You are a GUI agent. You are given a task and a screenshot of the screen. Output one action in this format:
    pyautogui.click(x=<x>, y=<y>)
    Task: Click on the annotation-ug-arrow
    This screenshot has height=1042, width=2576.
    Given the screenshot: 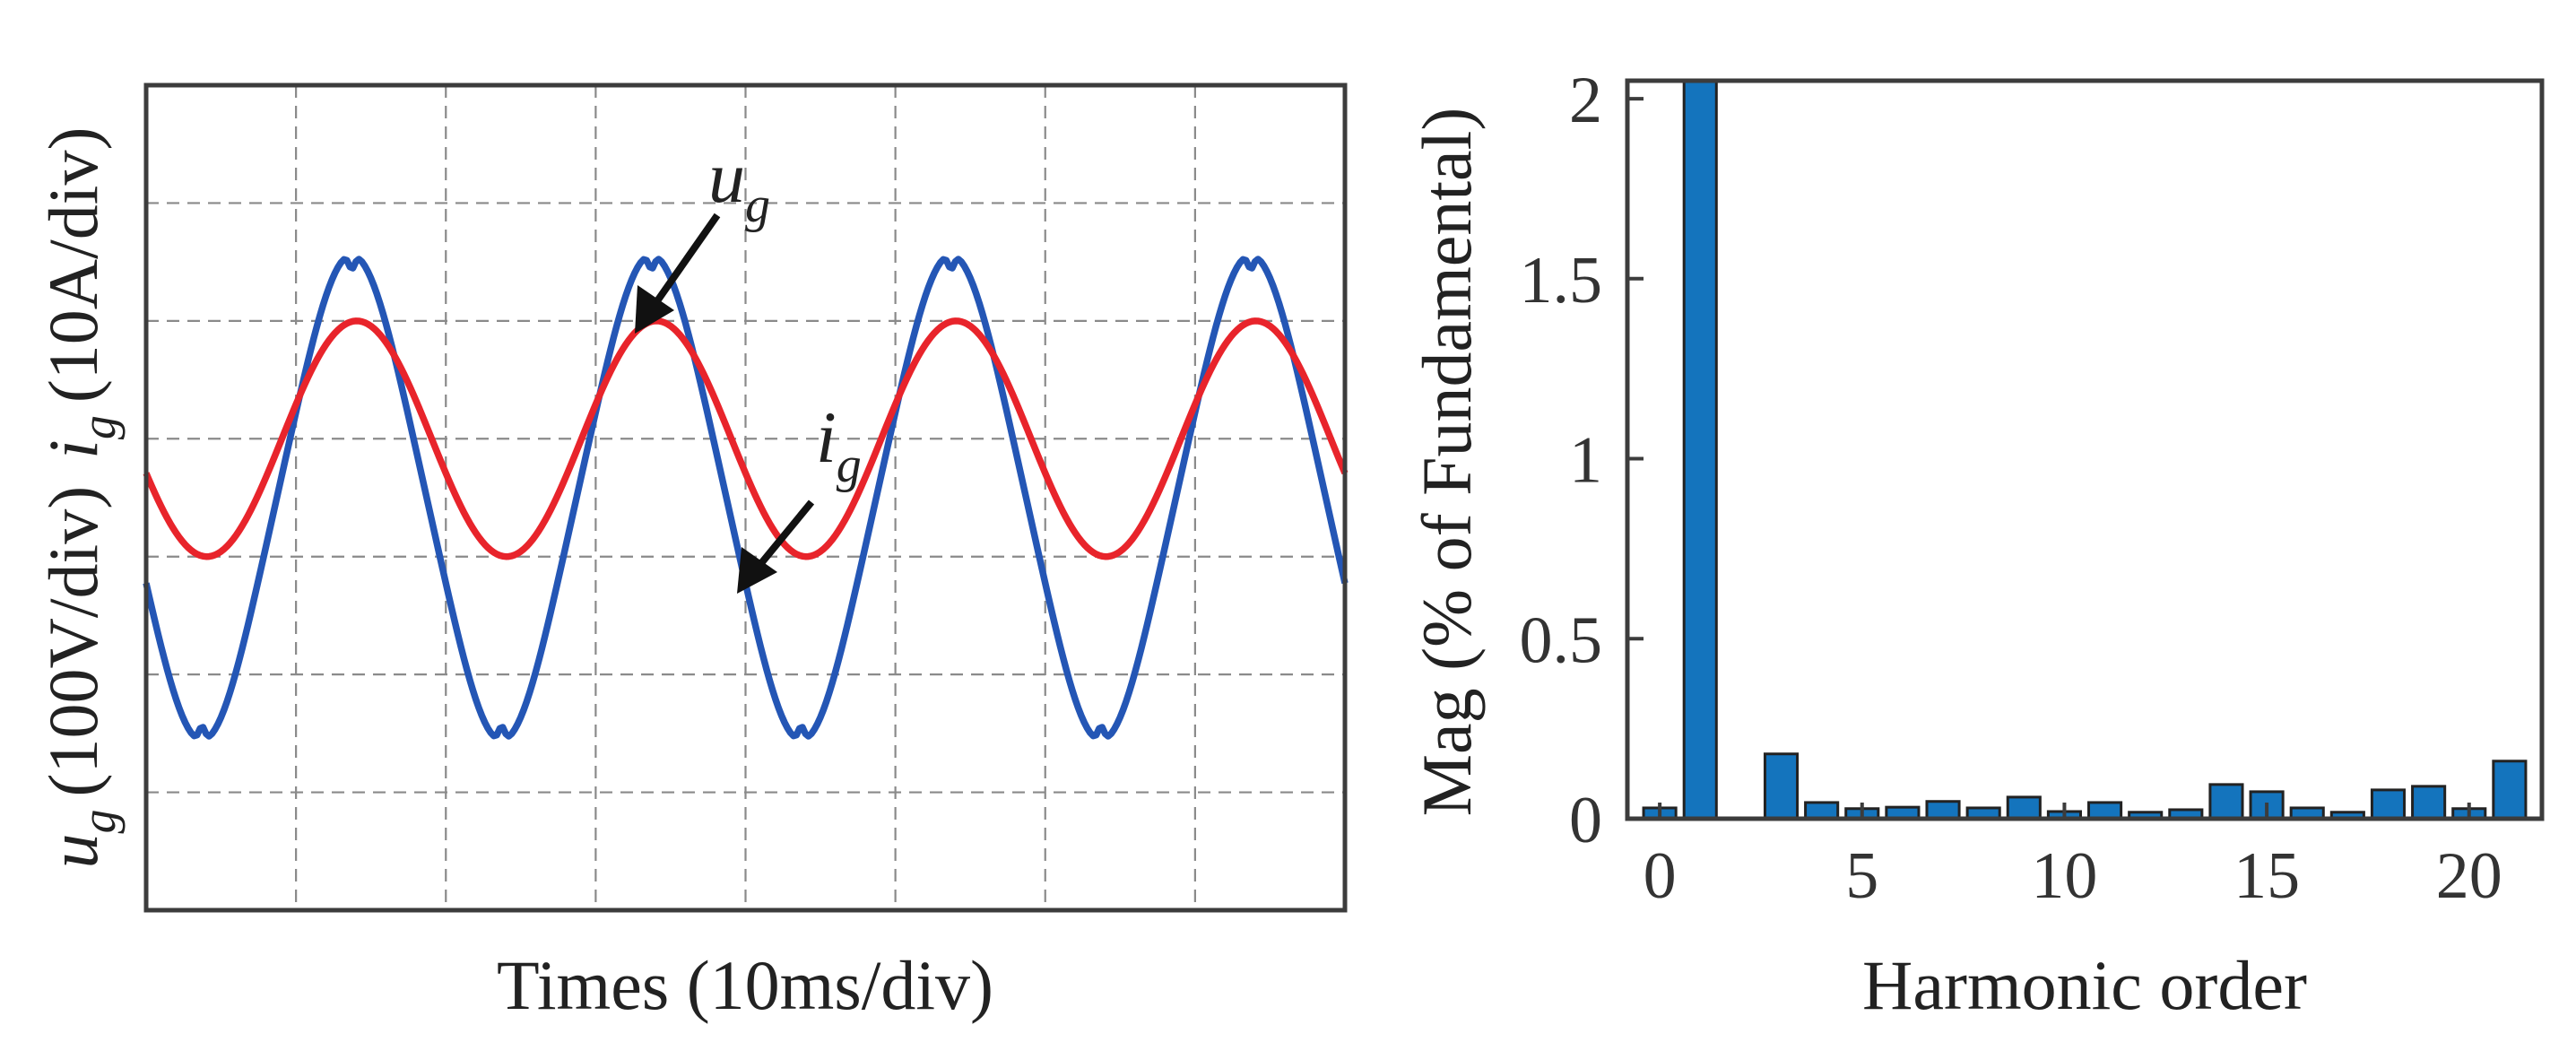 What is the action you would take?
    pyautogui.click(x=686, y=260)
    